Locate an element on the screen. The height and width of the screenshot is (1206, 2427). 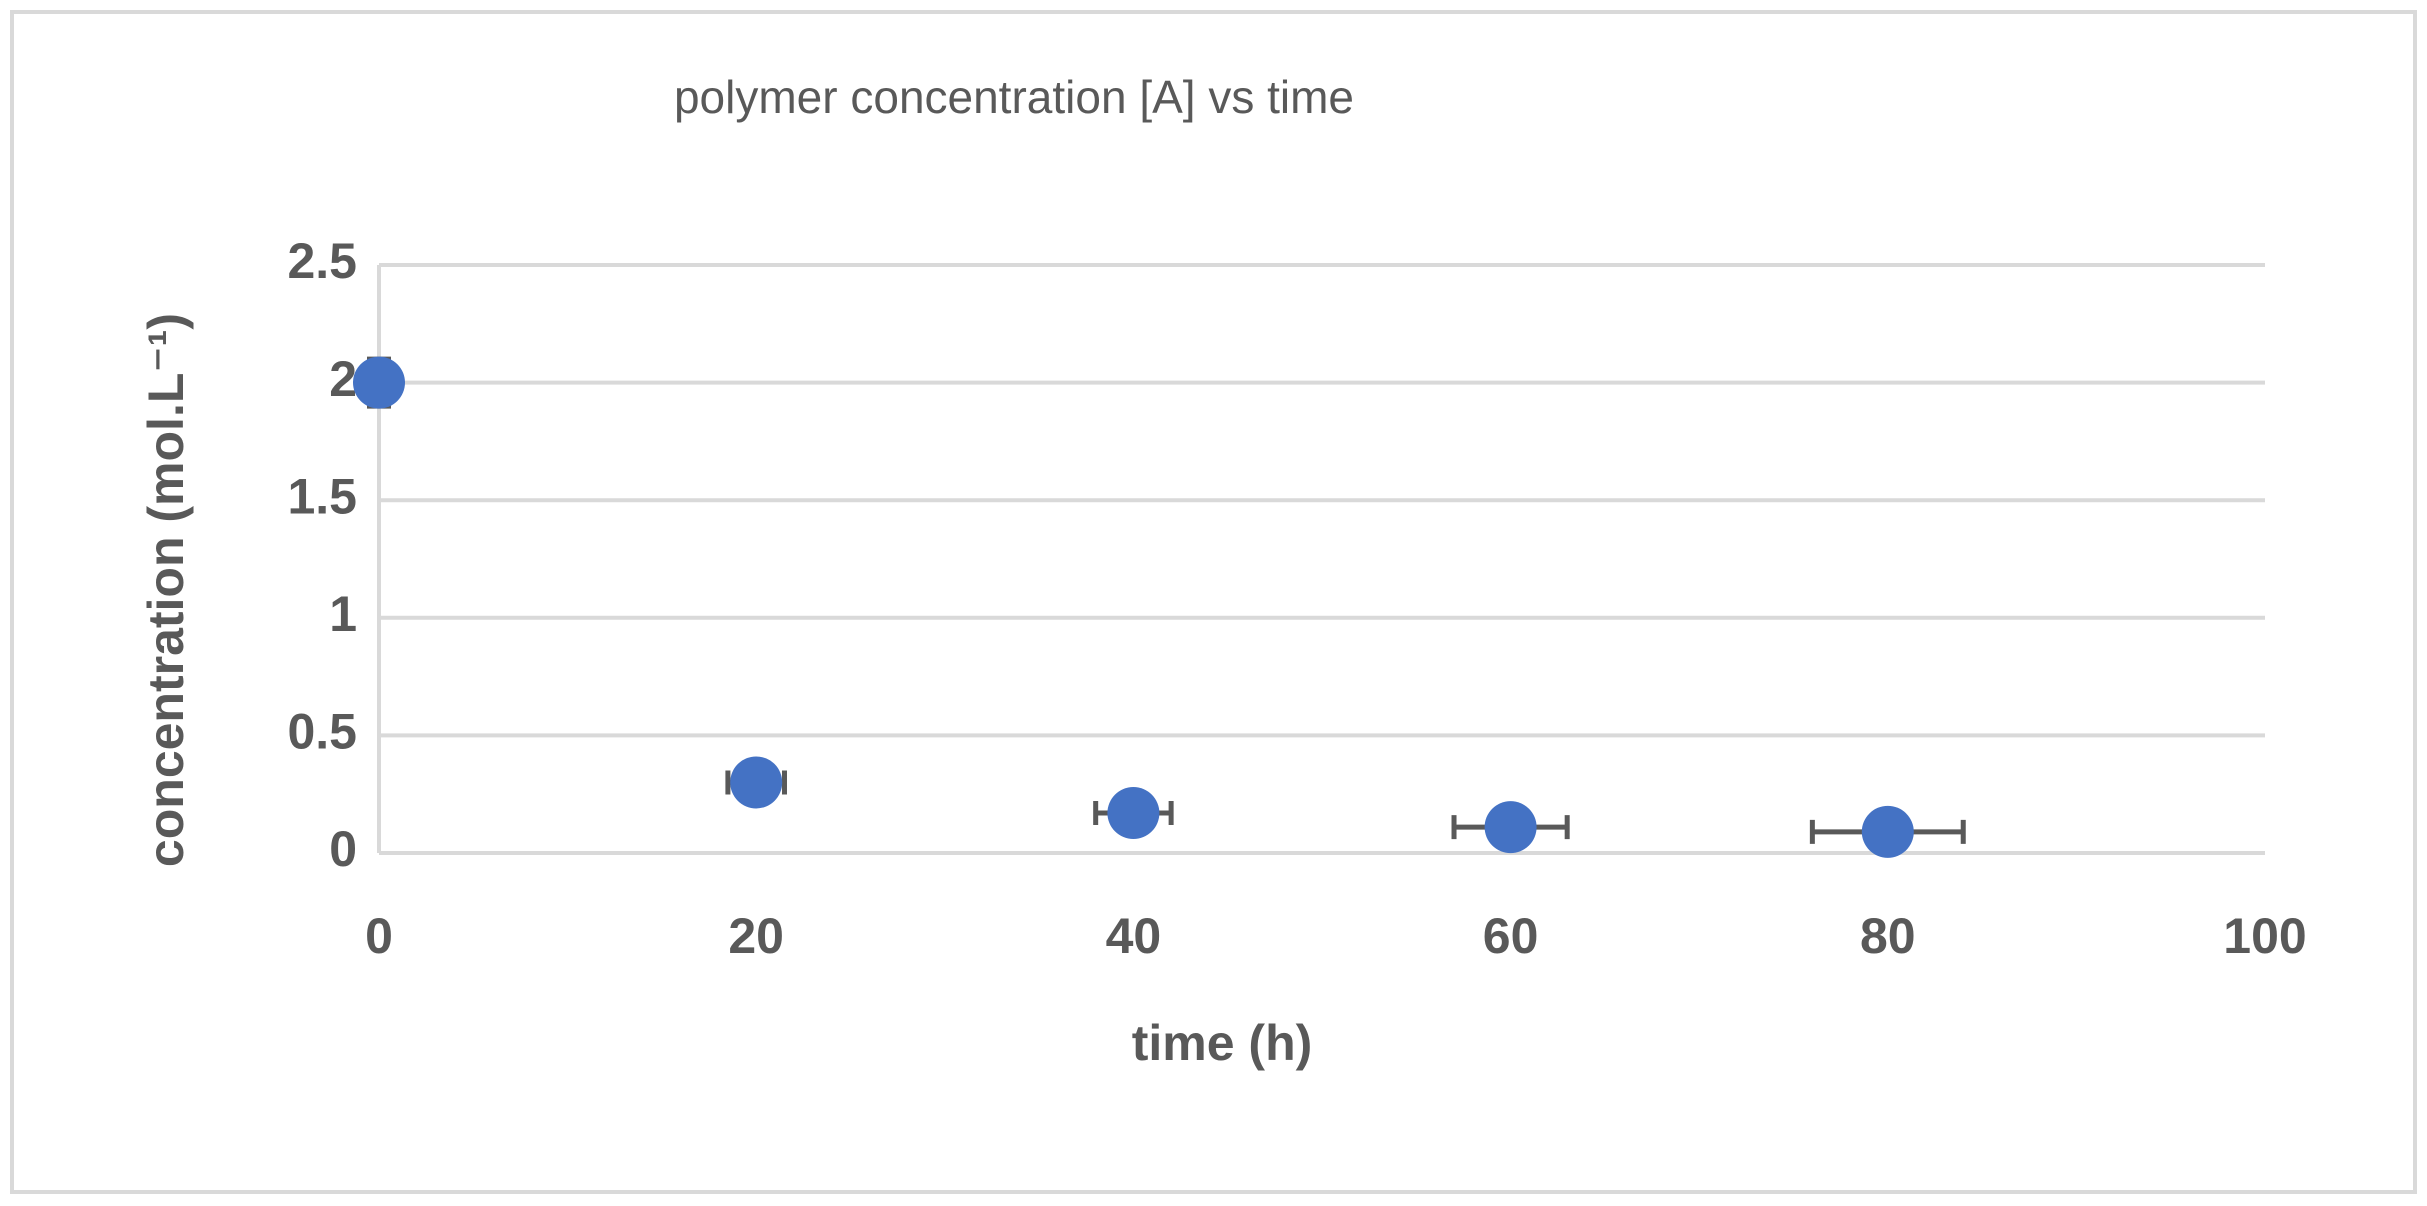
x-tick-label: 60 is located at coordinates (1511, 936).